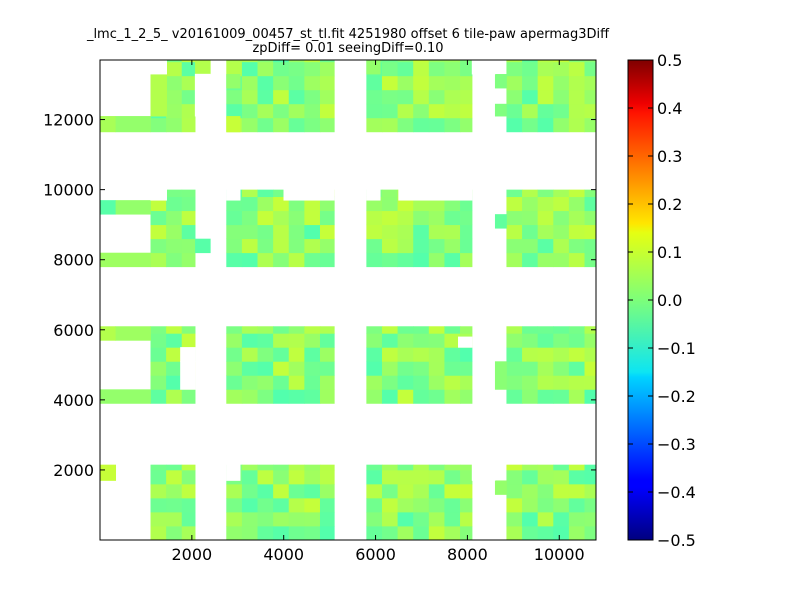 This screenshot has height=600, width=800. What do you see at coordinates (73, 400) in the screenshot?
I see `y-tick-label: 4000` at bounding box center [73, 400].